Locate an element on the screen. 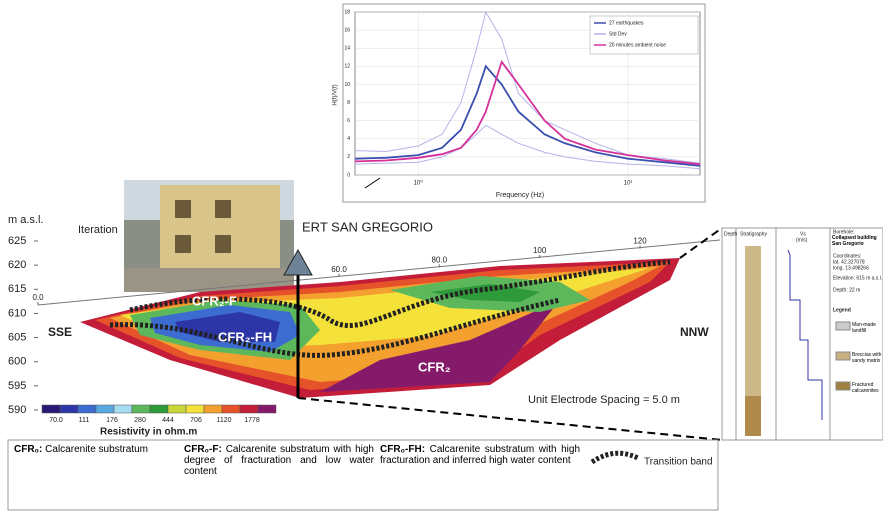 The width and height of the screenshot is (883, 516). scale-label: 1120 is located at coordinates (223, 420).